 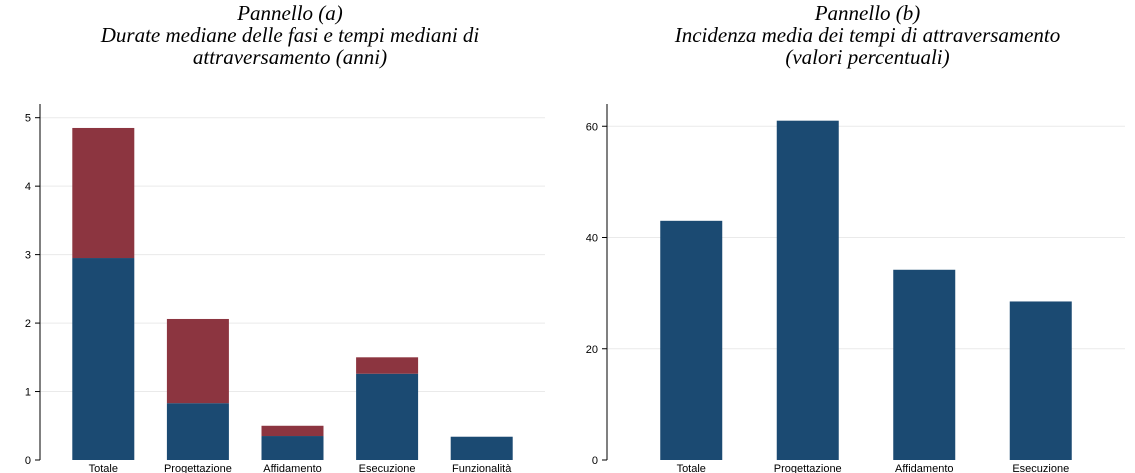 I want to click on y-tick-label: 5, so click(x=28, y=119).